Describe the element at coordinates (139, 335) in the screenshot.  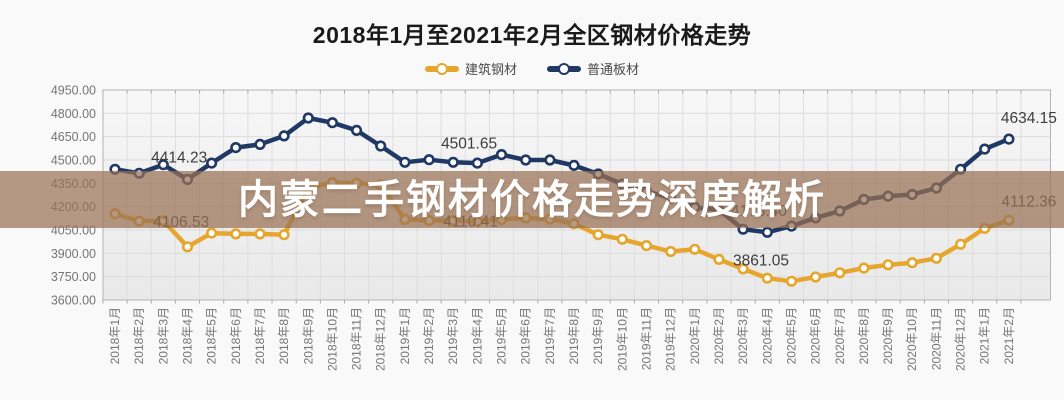
I see `svg-text: 2018年2月` at that location.